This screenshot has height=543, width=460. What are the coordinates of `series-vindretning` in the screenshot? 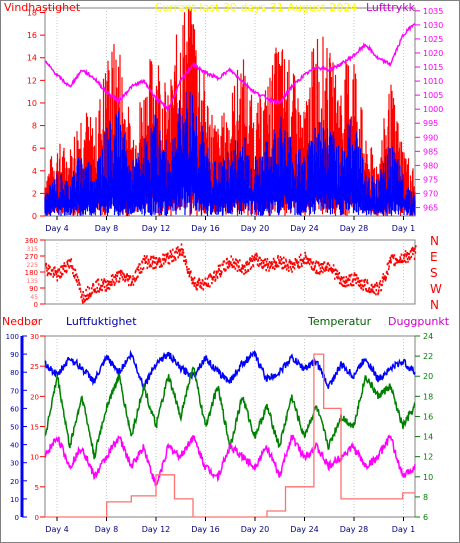 It's located at (231, 273).